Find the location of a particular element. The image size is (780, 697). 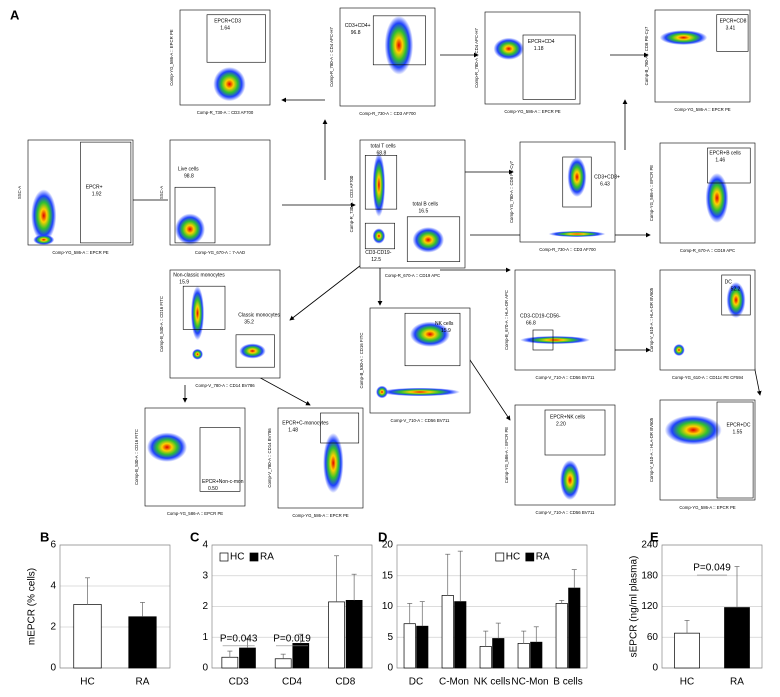

x-axis-label: Comp-R_670-A :: CD19 APC is located at coordinates (707, 250).